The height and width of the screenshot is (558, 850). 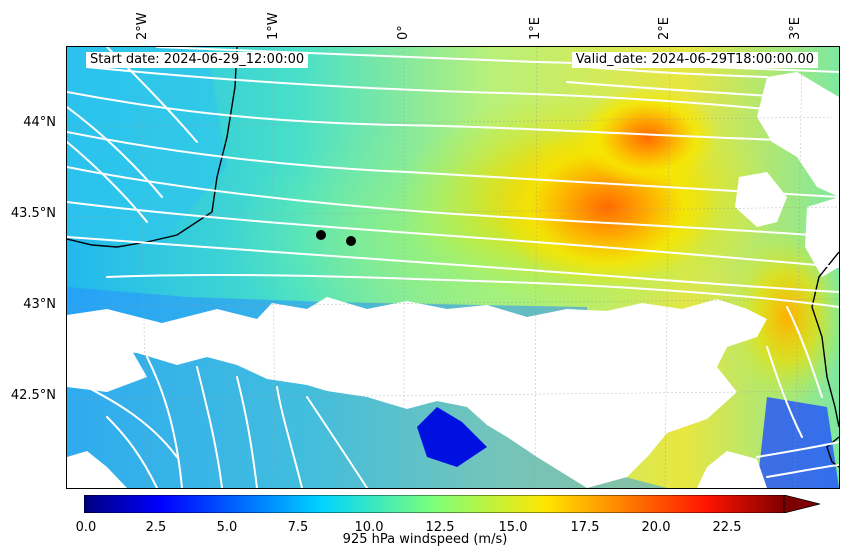 What do you see at coordinates (156, 527) in the screenshot?
I see `colorbar-tick-1: 2.5` at bounding box center [156, 527].